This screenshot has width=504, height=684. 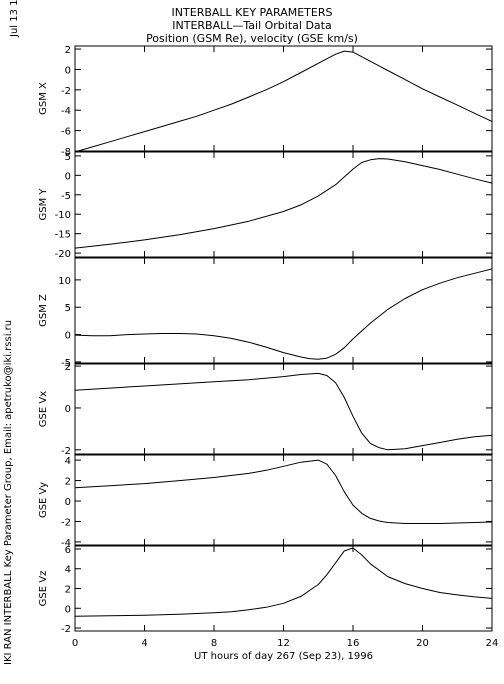 I want to click on panel-2: -20 -15 -10 -5 0 5 GSM Y, so click(x=265, y=205).